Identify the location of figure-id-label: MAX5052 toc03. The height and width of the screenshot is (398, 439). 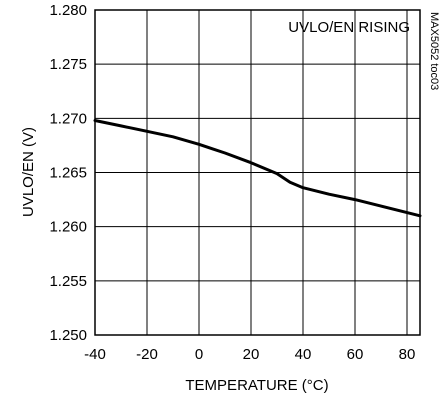
(433, 51).